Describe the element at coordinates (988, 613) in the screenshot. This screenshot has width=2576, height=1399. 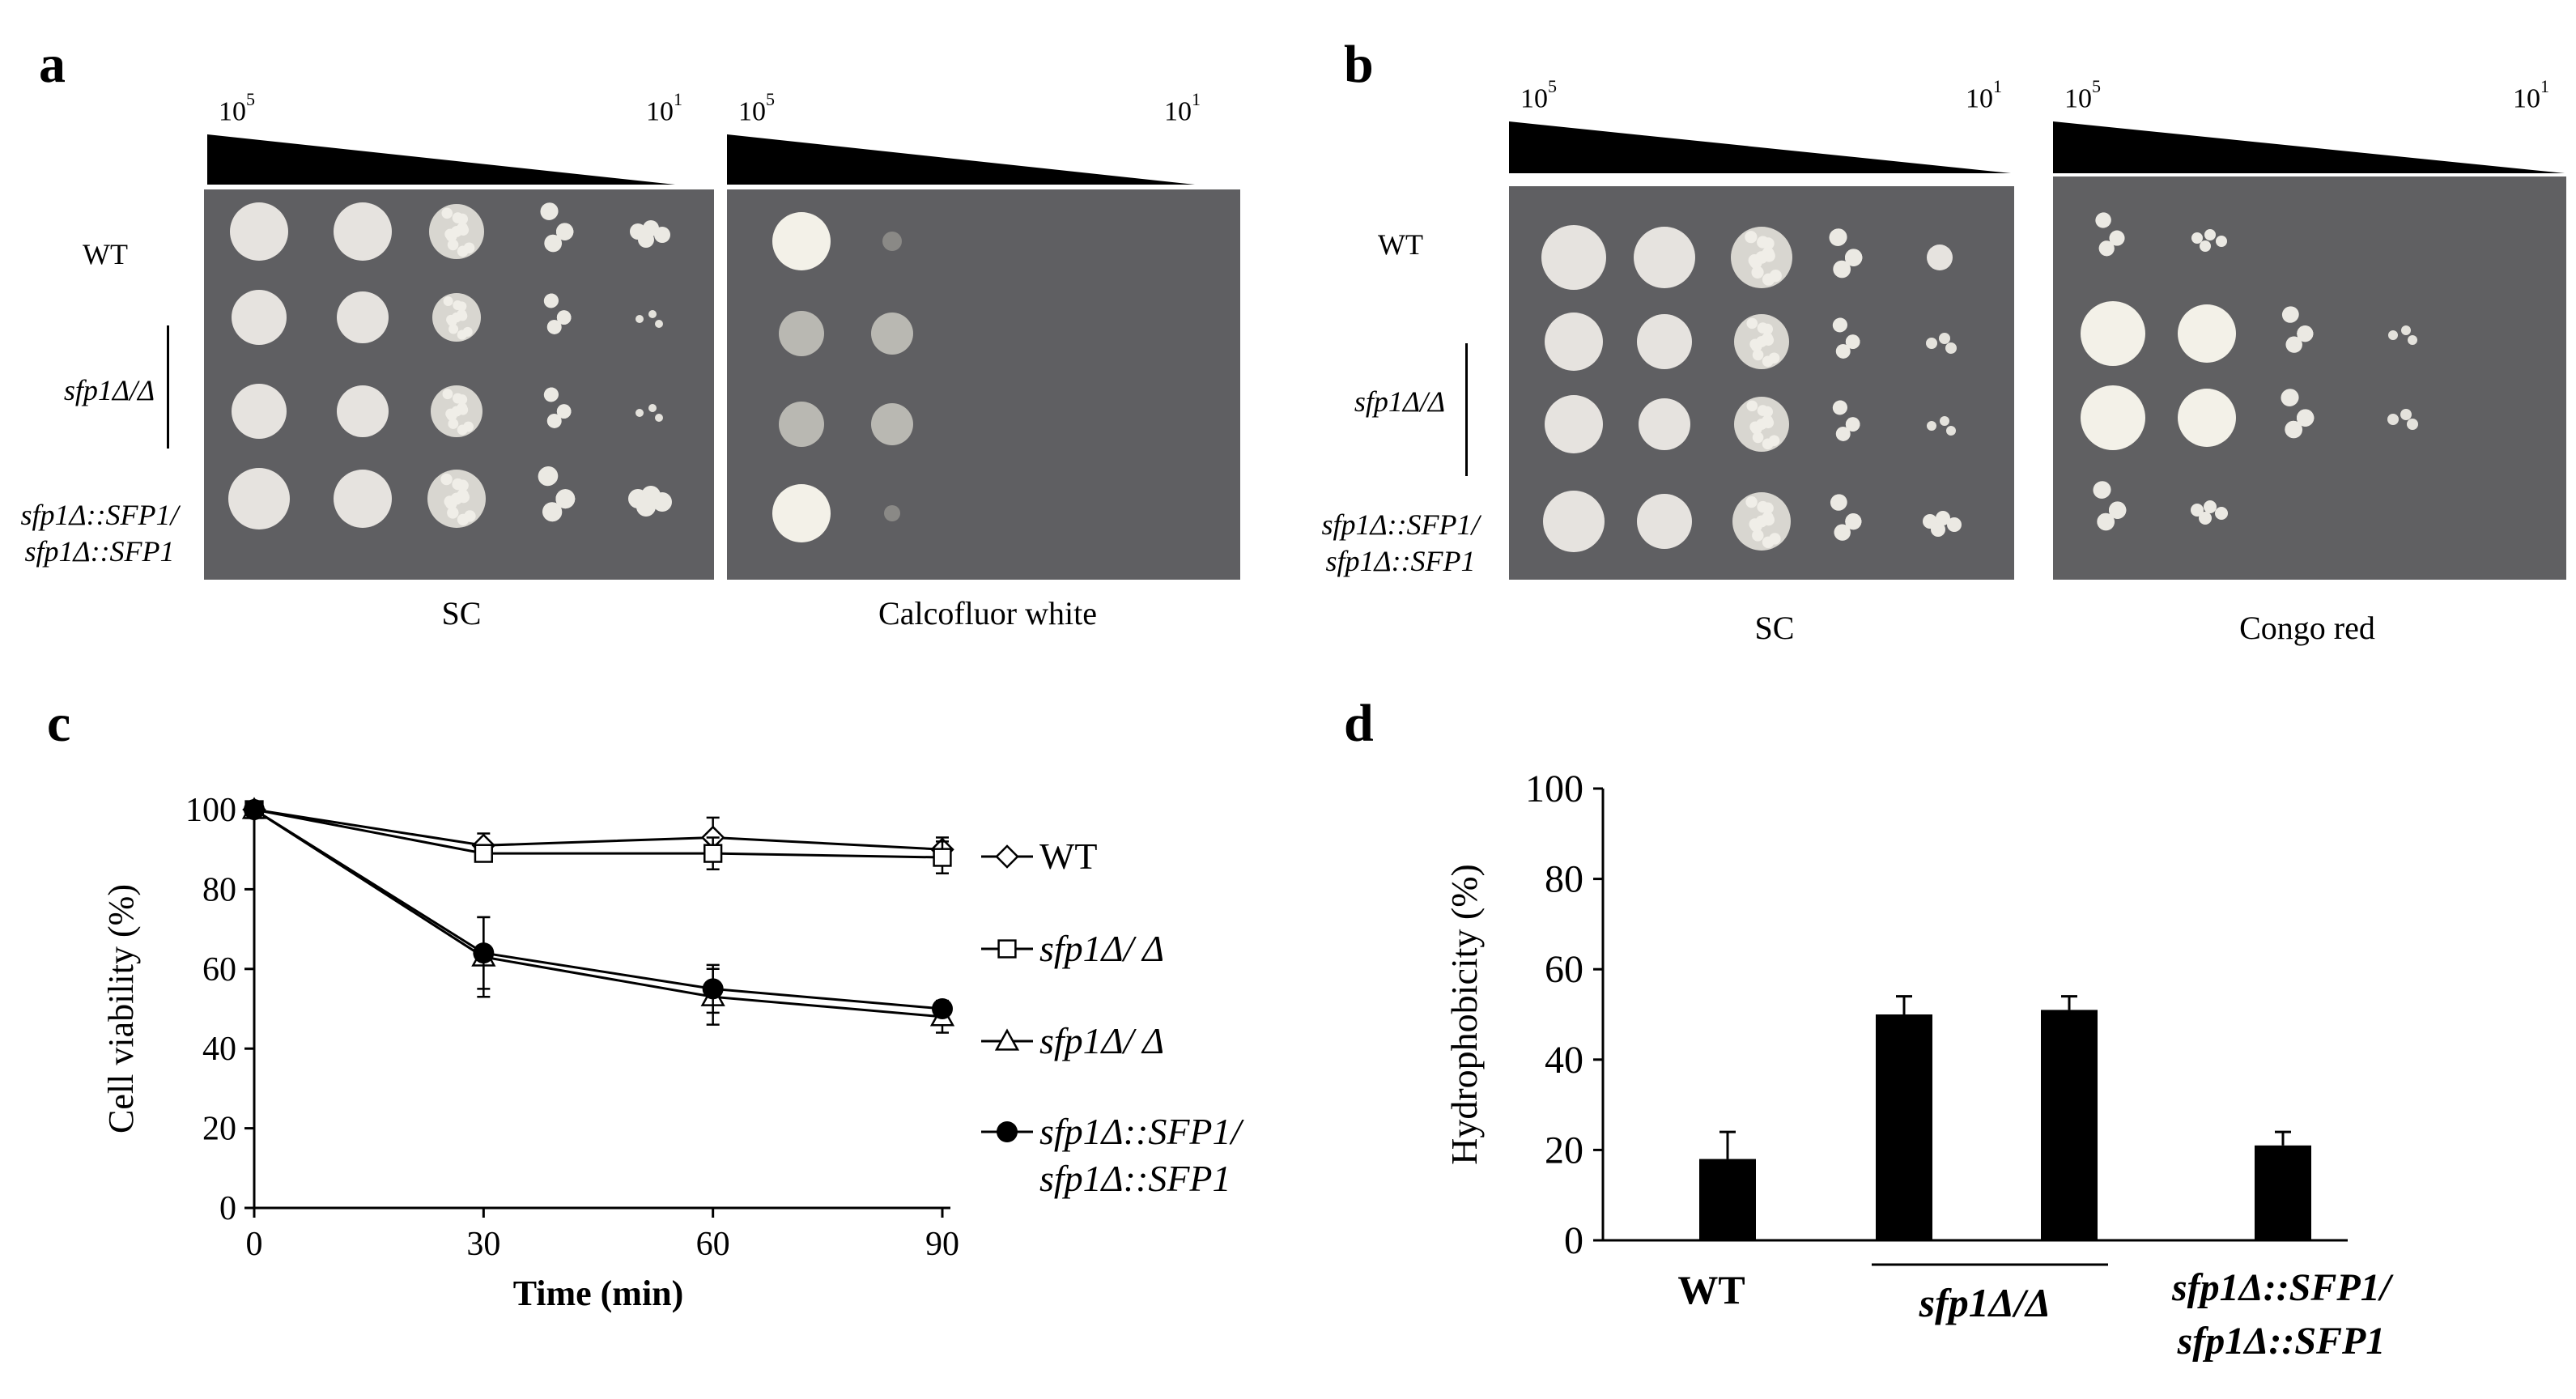
I see `plate-label-calcofluor: Calcofluor white` at that location.